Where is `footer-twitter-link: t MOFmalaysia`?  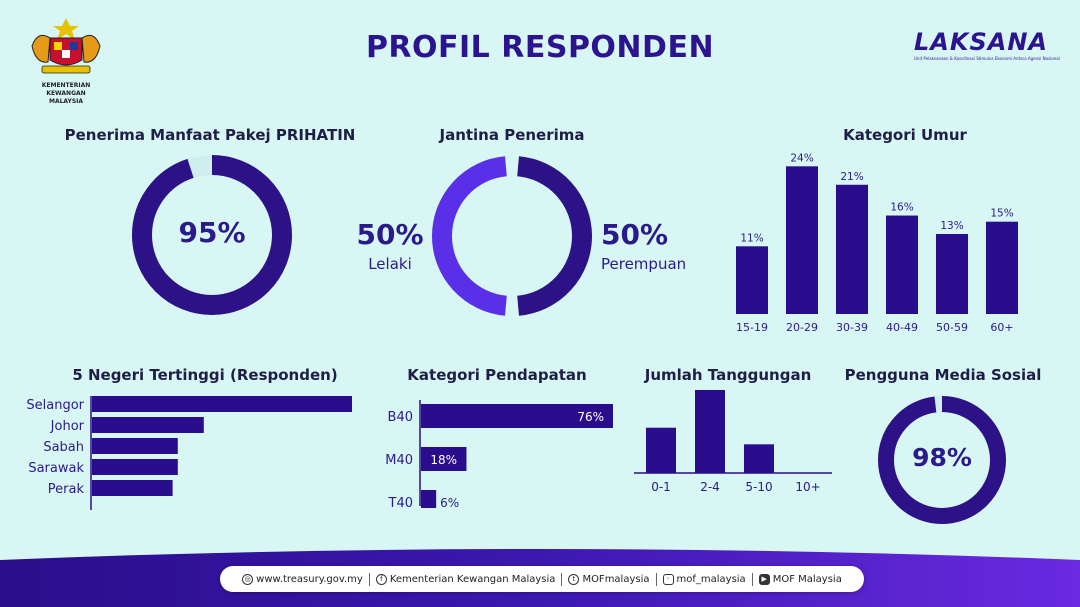 footer-twitter-link: t MOFmalaysia is located at coordinates (609, 579).